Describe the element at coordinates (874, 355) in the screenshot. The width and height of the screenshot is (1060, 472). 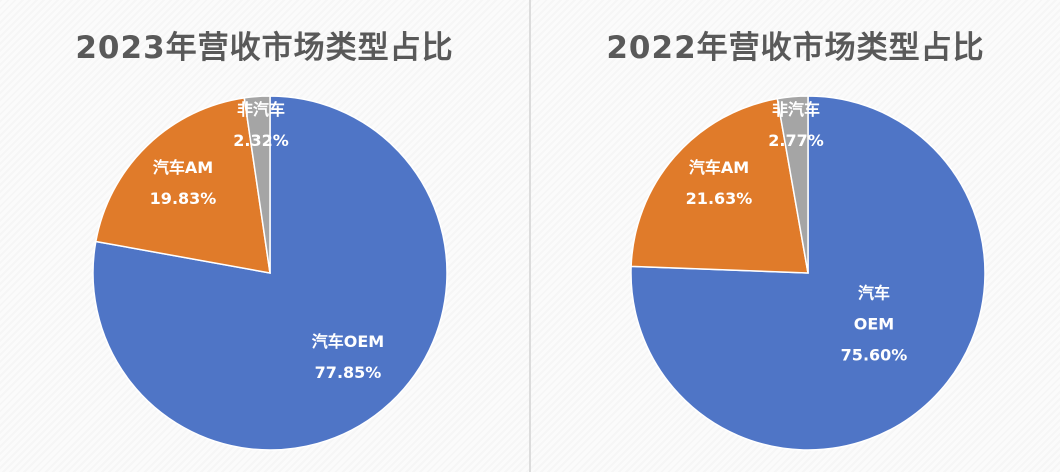
I see `slice-value-label-oem: 75.60%` at that location.